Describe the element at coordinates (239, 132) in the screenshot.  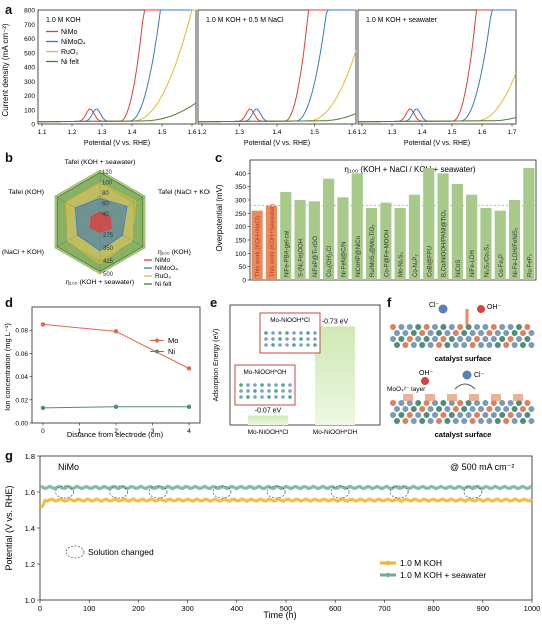
I see `a-xtick-label: 1.3` at that location.